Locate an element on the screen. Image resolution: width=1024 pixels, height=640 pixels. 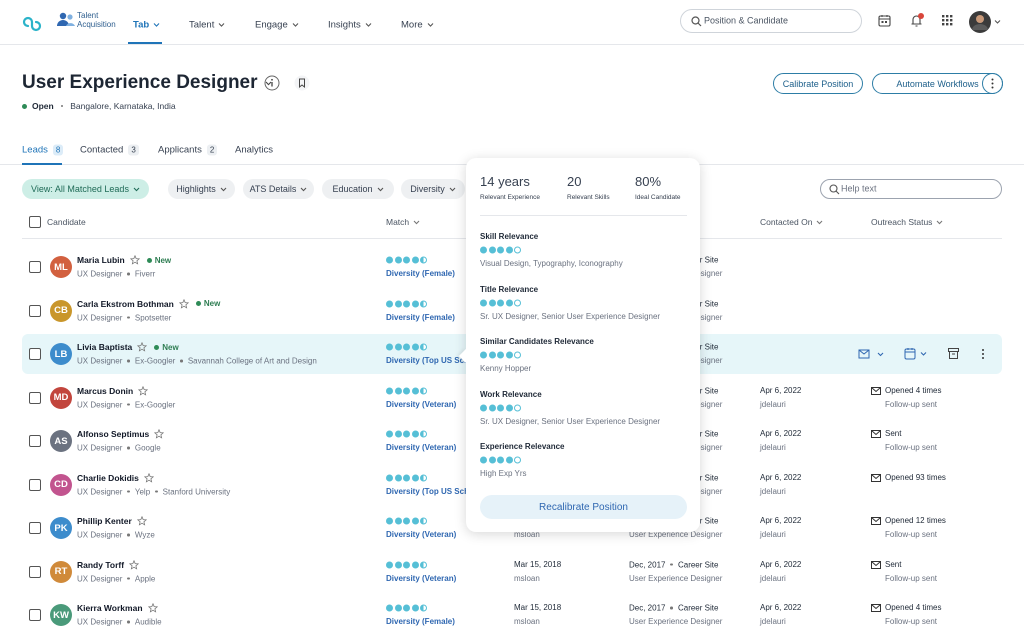
candidate-name: Randy Torff is located at coordinates (101, 564).